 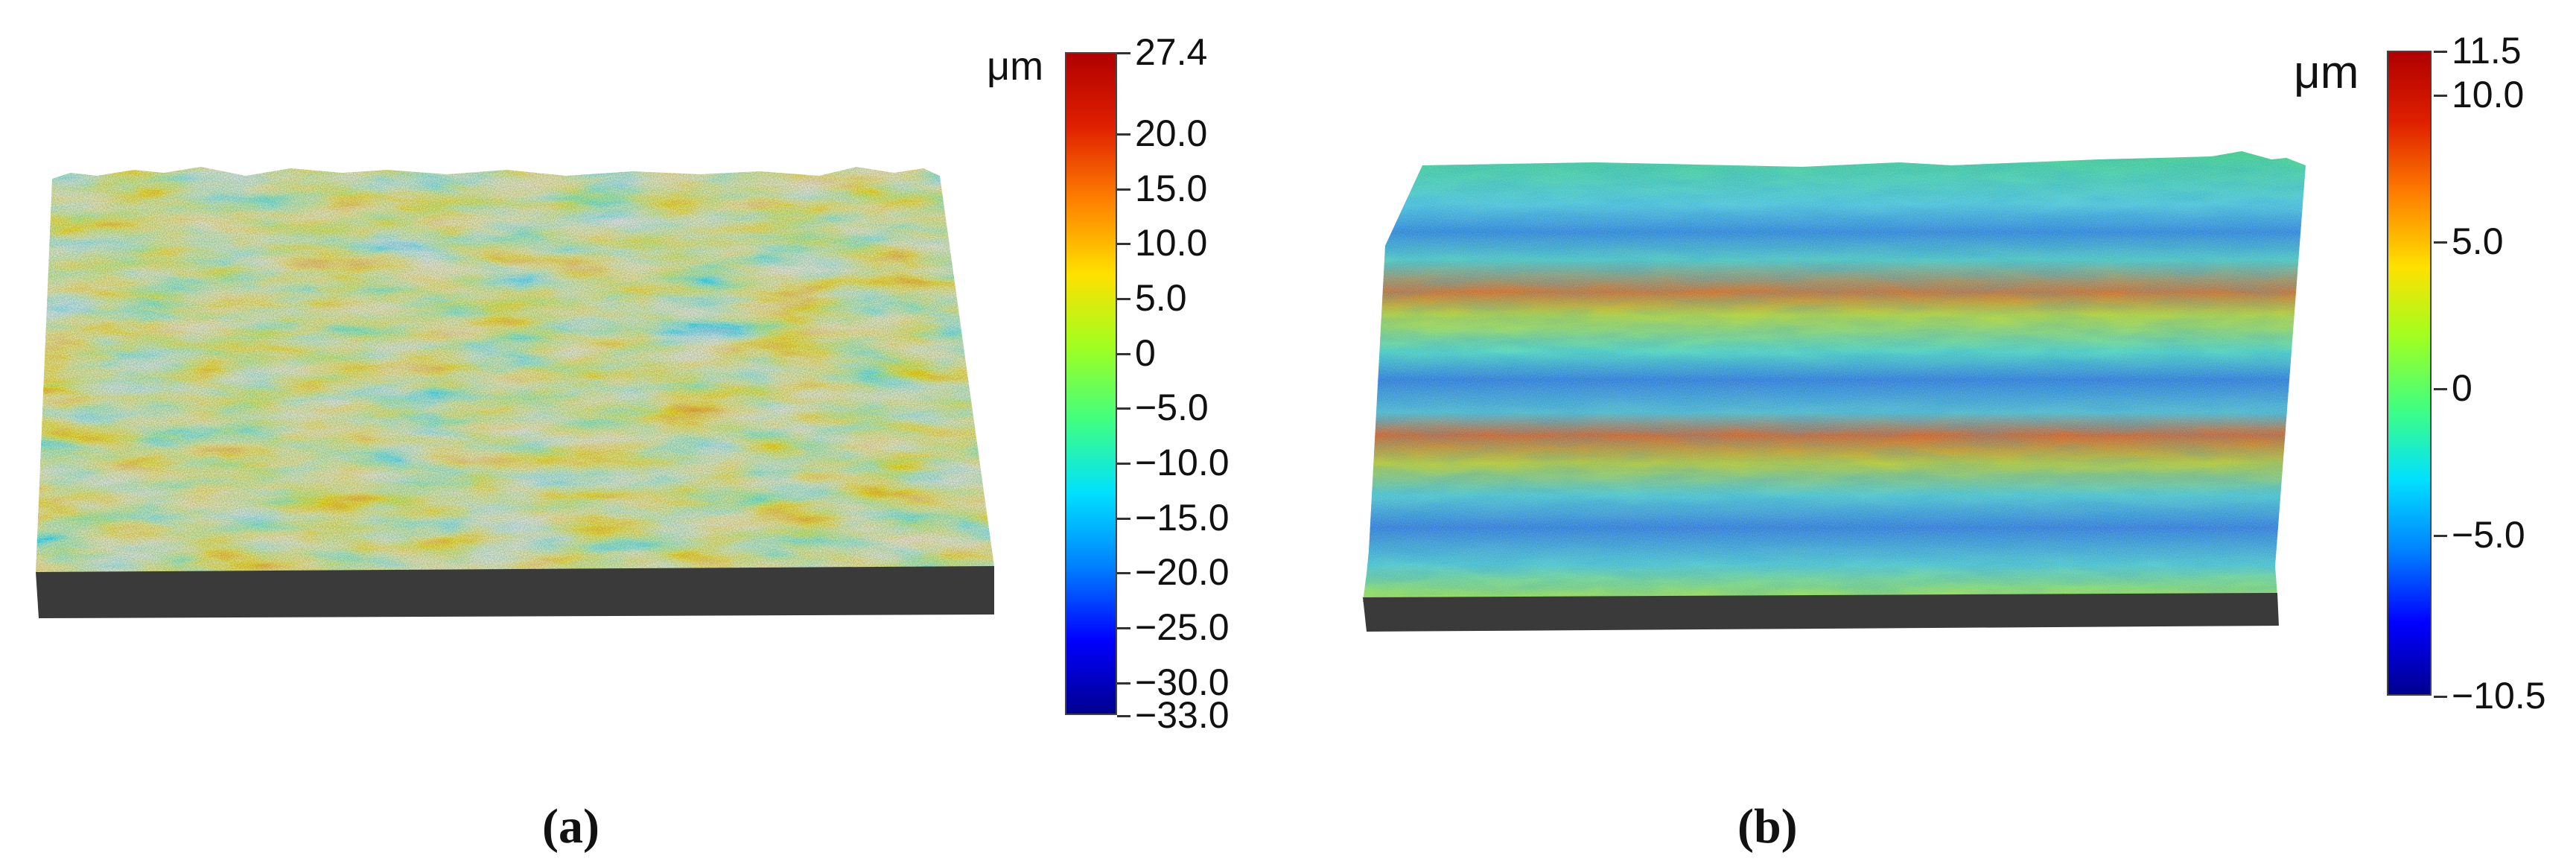 What do you see at coordinates (2326, 72) in the screenshot?
I see `colorbar-unit-b: μm` at bounding box center [2326, 72].